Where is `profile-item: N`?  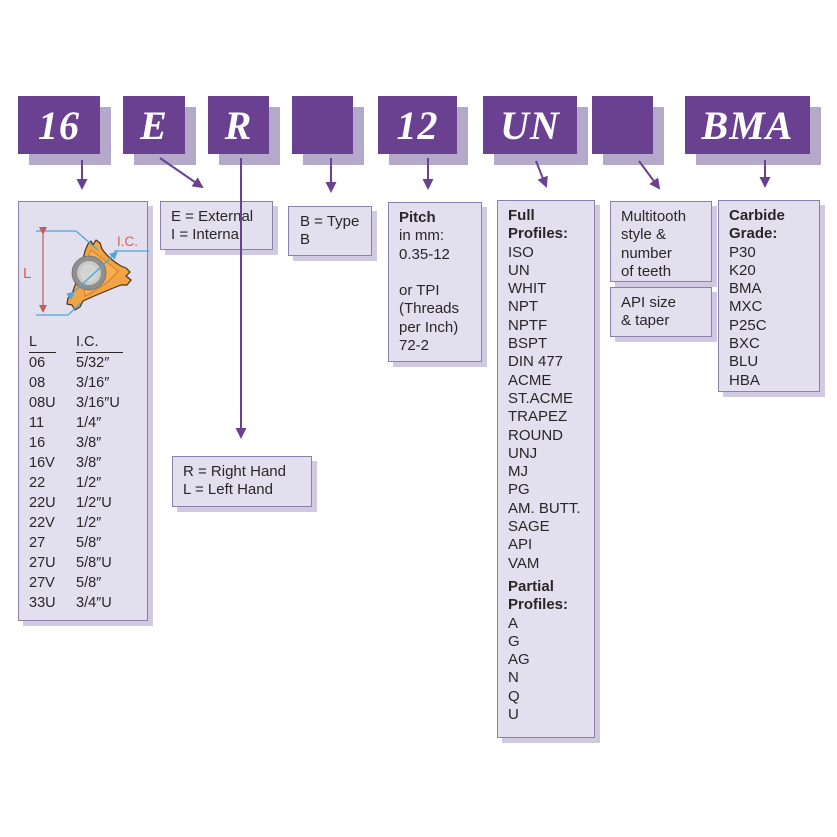 profile-item: N is located at coordinates (513, 678).